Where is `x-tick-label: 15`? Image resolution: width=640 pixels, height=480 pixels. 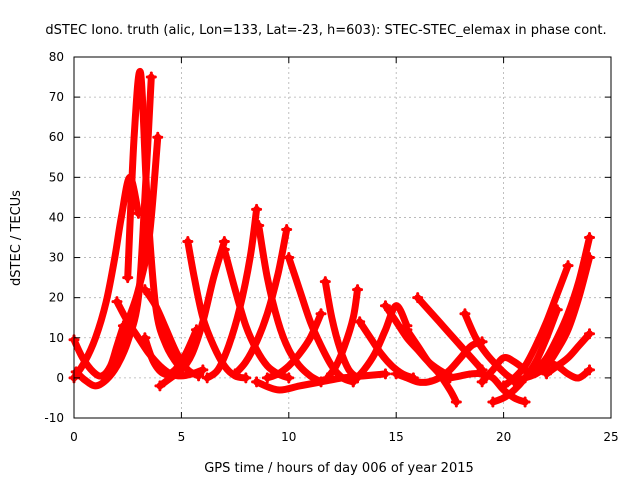 x-tick-label: 15 is located at coordinates (396, 437).